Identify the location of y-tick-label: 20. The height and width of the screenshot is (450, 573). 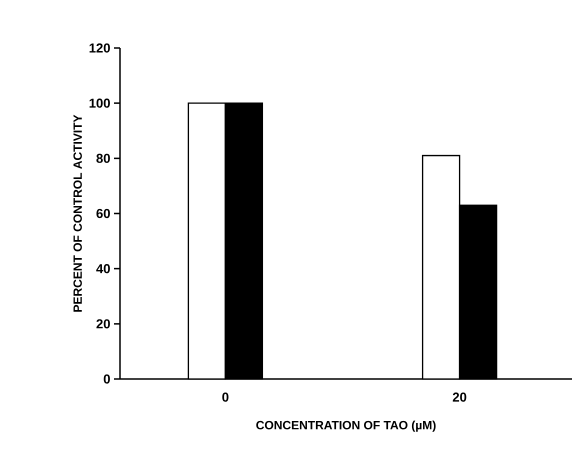
(103, 323).